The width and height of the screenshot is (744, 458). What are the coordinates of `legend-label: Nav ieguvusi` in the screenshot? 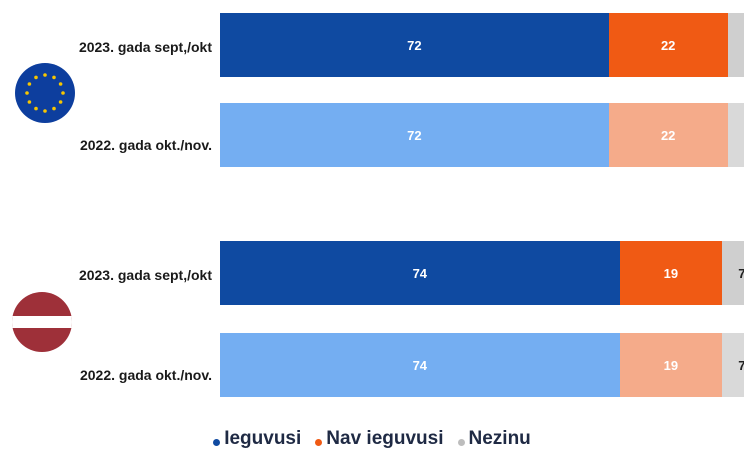 It's located at (385, 438).